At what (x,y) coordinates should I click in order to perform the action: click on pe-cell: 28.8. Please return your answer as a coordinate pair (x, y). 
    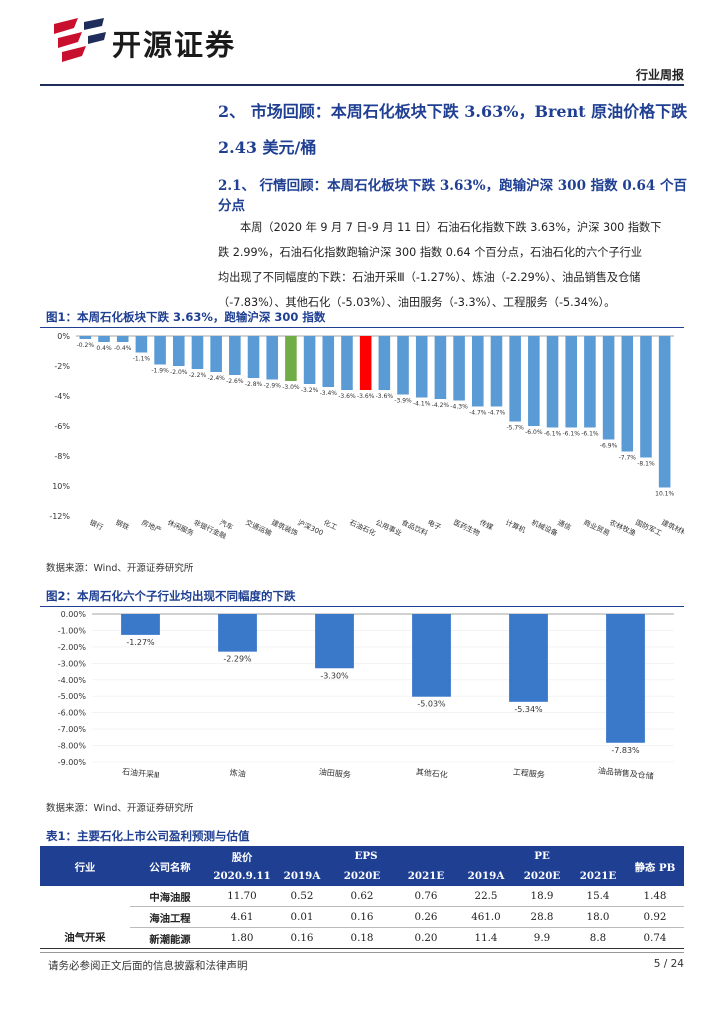
    Looking at the image, I should click on (542, 917).